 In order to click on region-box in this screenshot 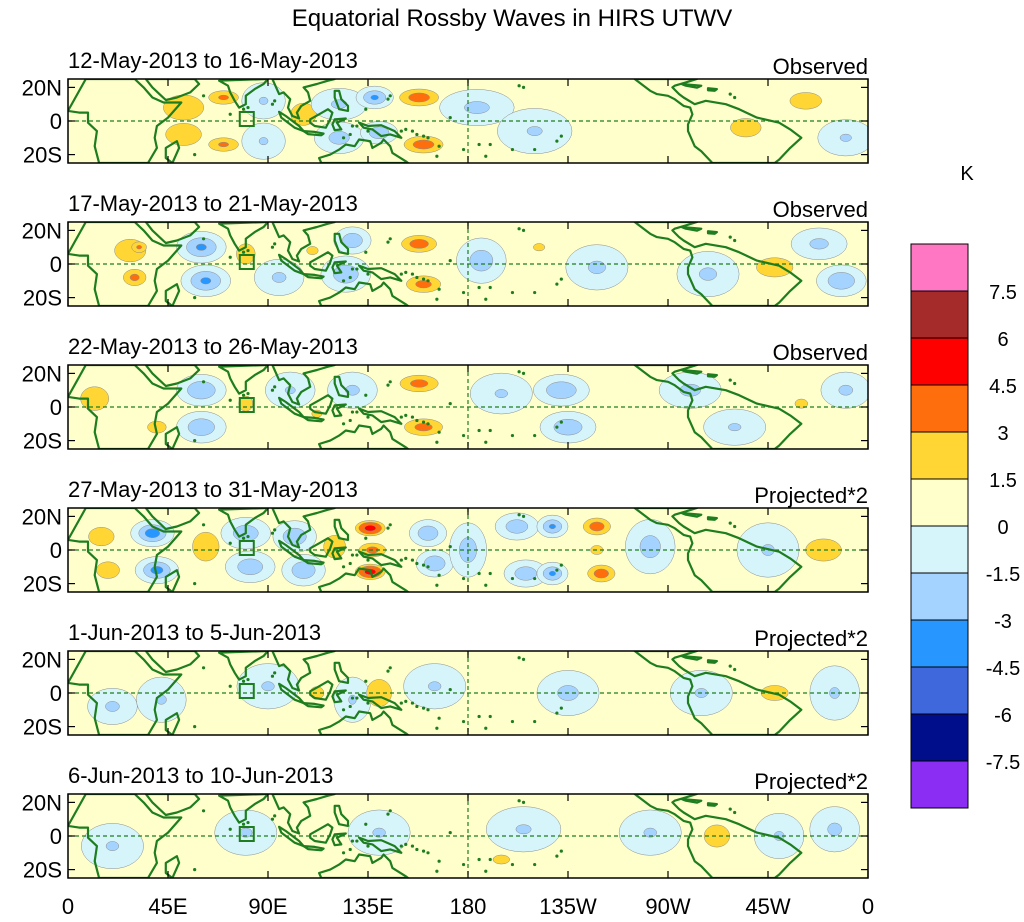, I will do `click(246, 691)`.